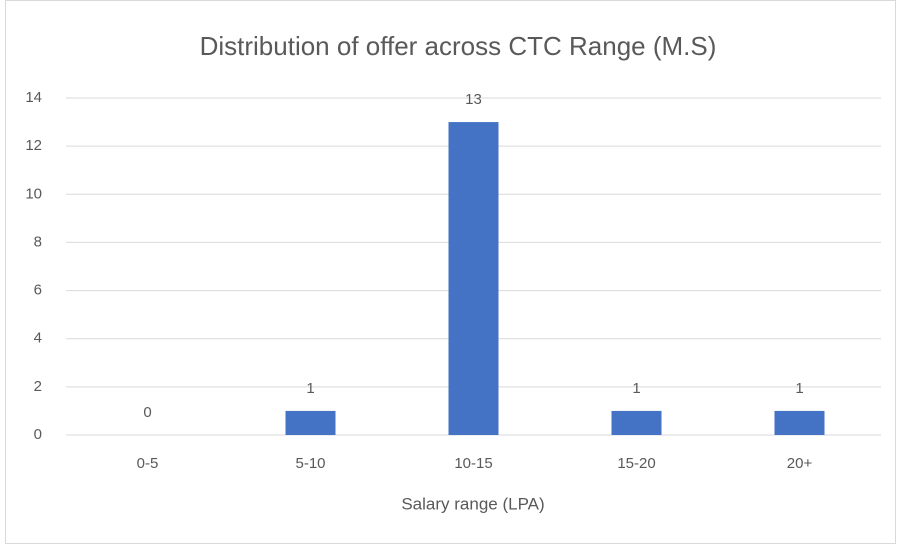 The width and height of the screenshot is (897, 545). I want to click on x-axis-title: Salary range (LPA), so click(472, 503).